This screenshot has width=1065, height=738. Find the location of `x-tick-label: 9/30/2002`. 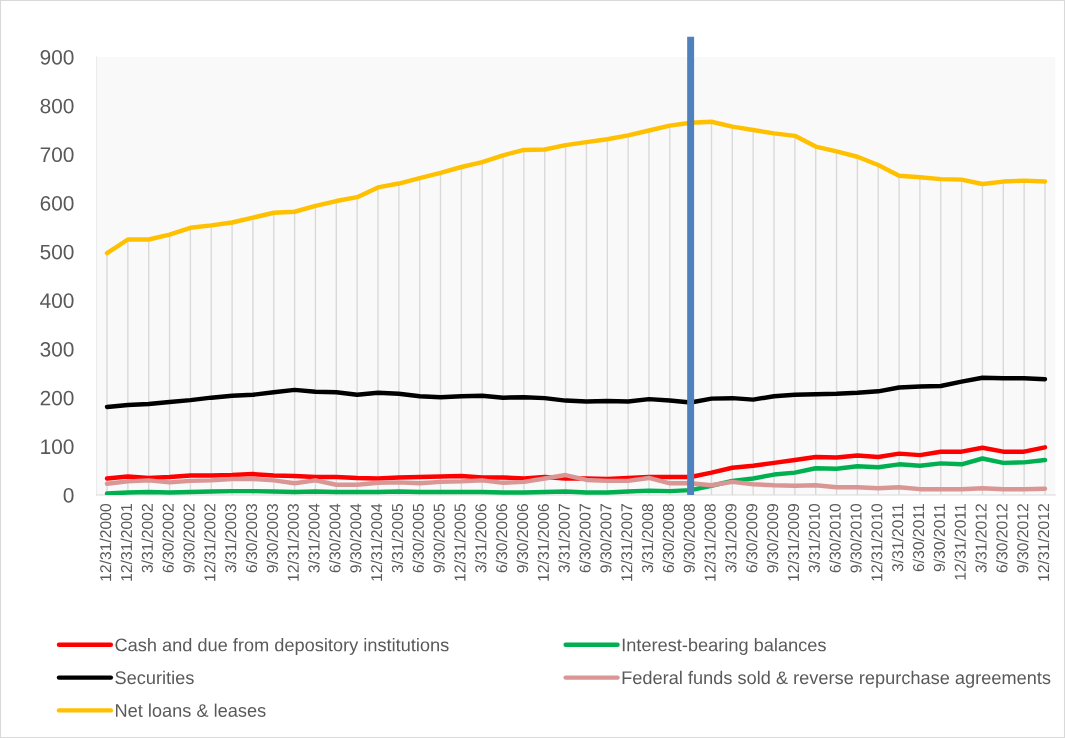

x-tick-label: 9/30/2002 is located at coordinates (189, 538).